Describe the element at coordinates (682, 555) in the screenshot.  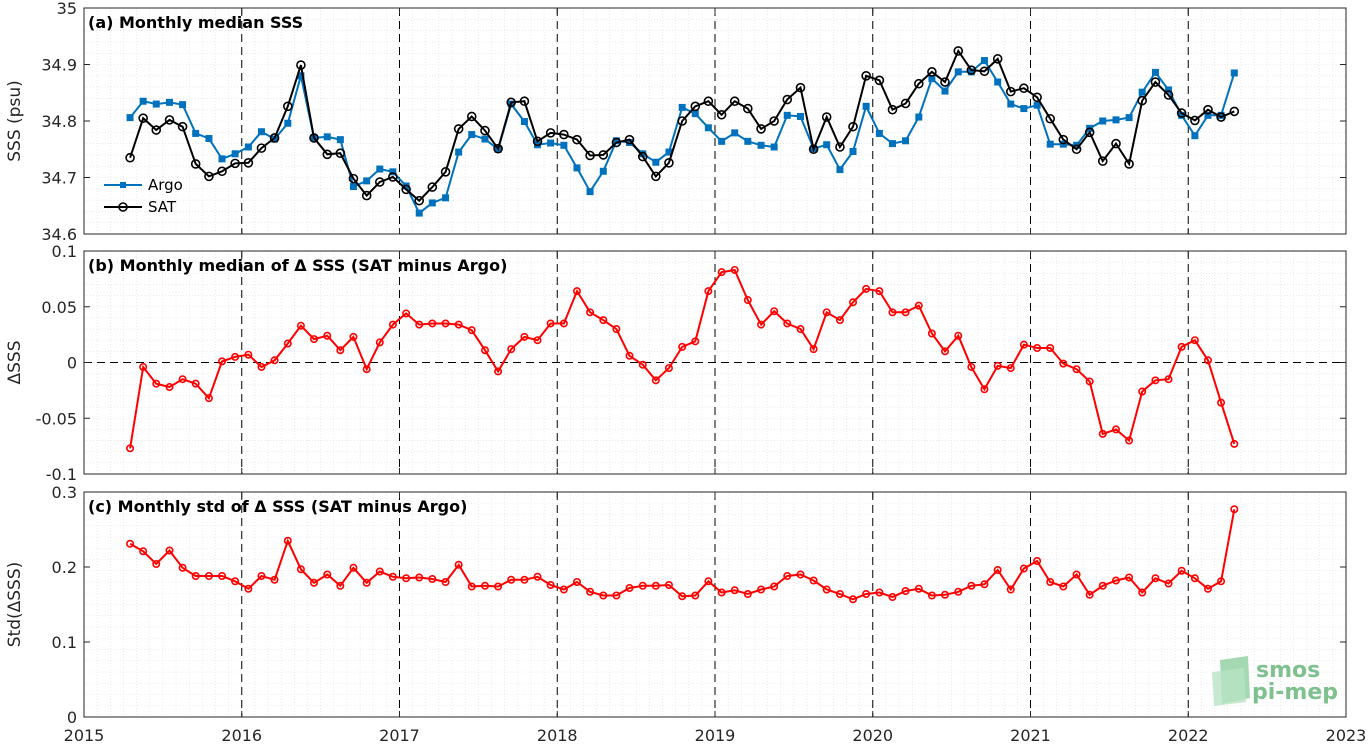
I see `series-line` at that location.